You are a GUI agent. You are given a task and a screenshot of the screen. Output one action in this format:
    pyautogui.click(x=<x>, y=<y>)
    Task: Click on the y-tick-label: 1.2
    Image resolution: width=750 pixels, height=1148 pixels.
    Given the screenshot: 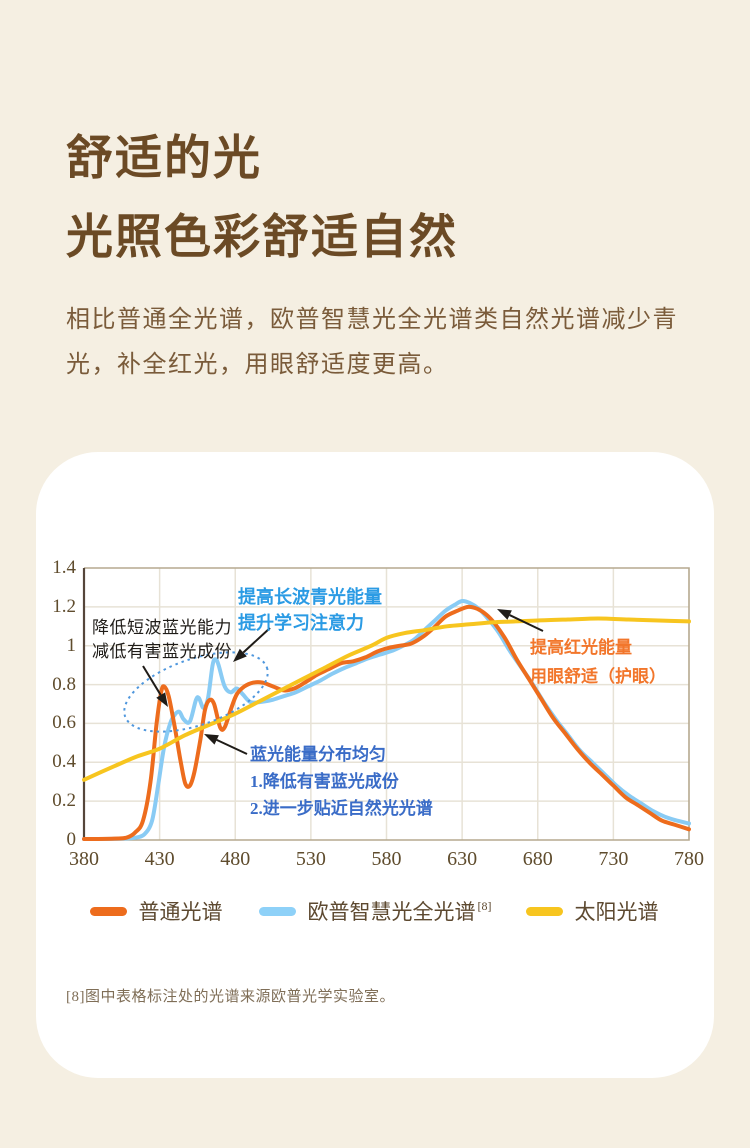 What is the action you would take?
    pyautogui.click(x=64, y=606)
    